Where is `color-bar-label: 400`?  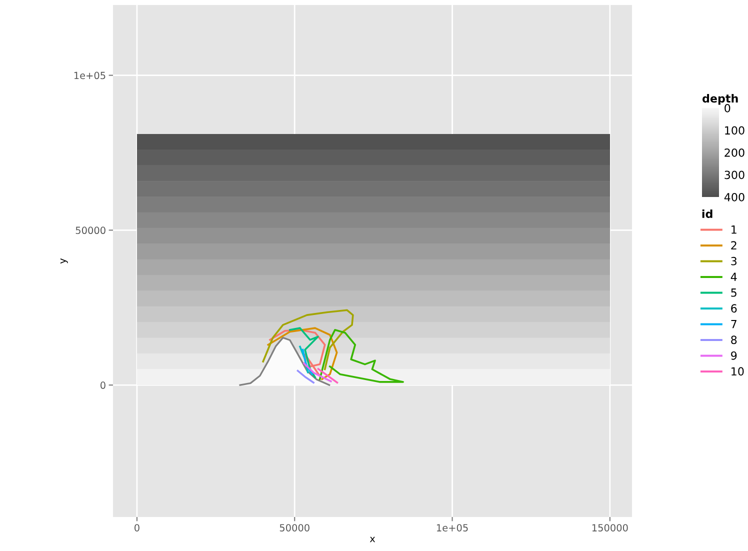 color-bar-label: 400 is located at coordinates (734, 197).